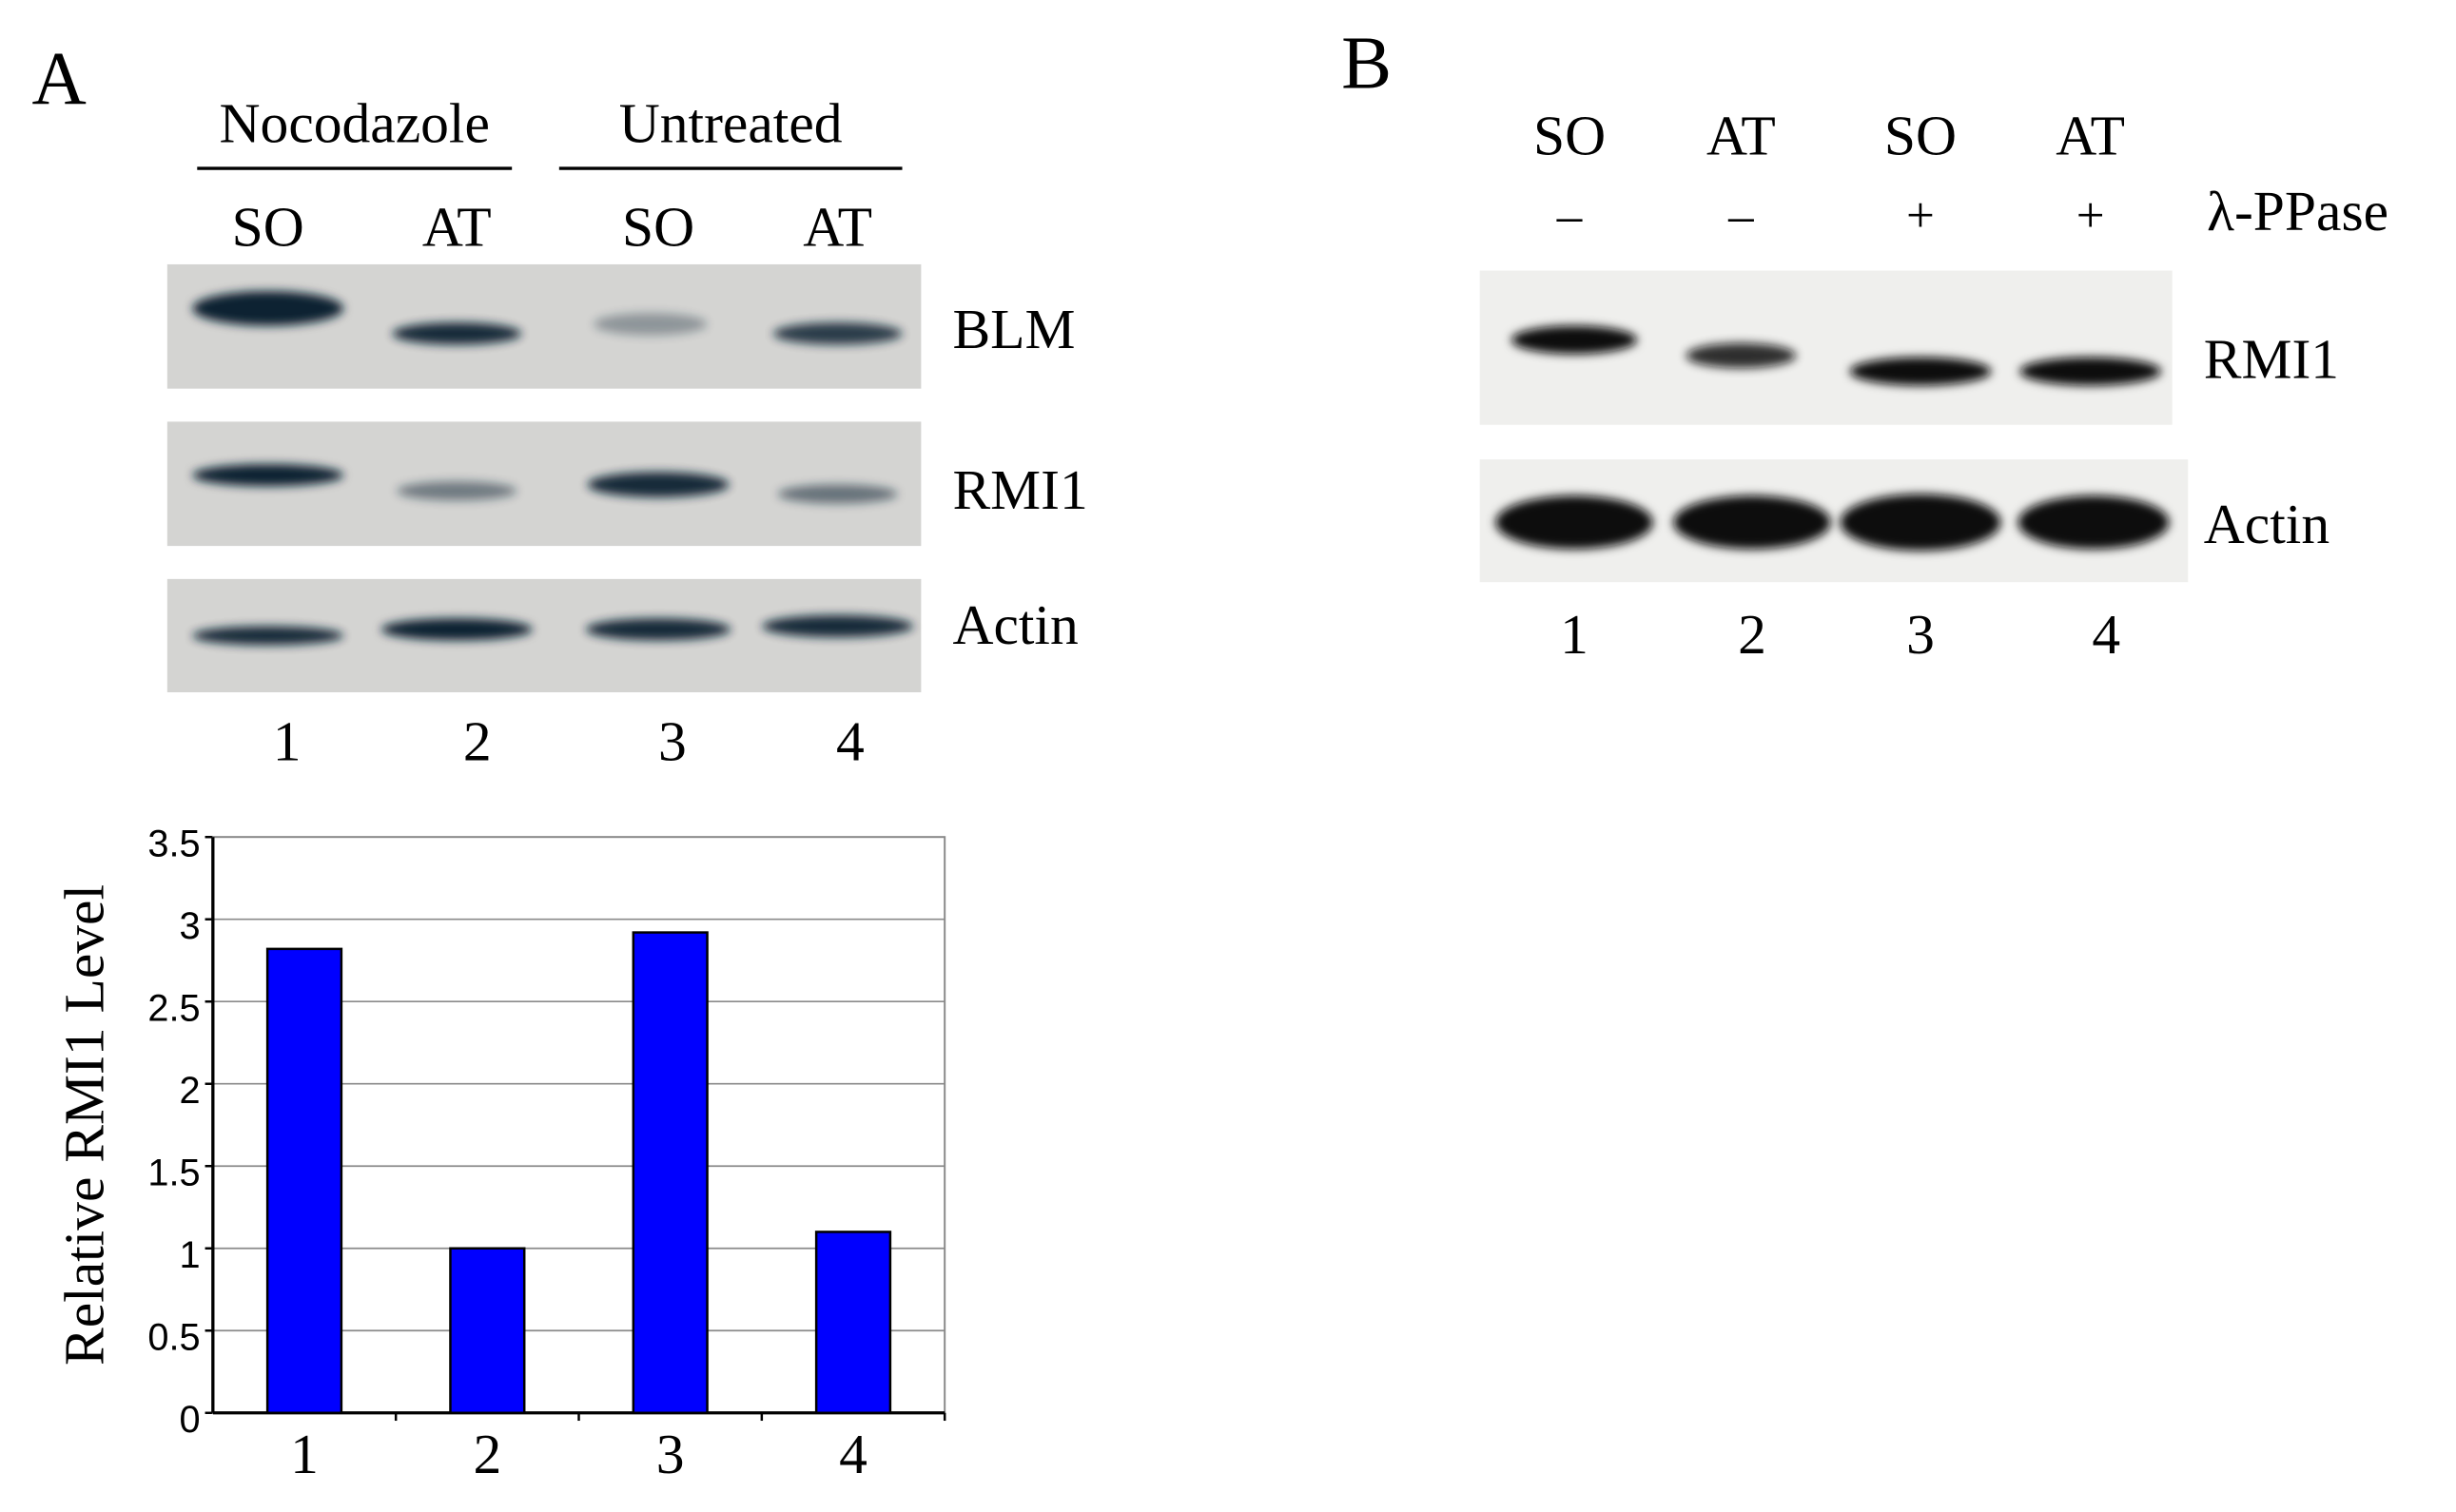  Describe the element at coordinates (487, 1454) in the screenshot. I see `x-tick-label: 2` at that location.